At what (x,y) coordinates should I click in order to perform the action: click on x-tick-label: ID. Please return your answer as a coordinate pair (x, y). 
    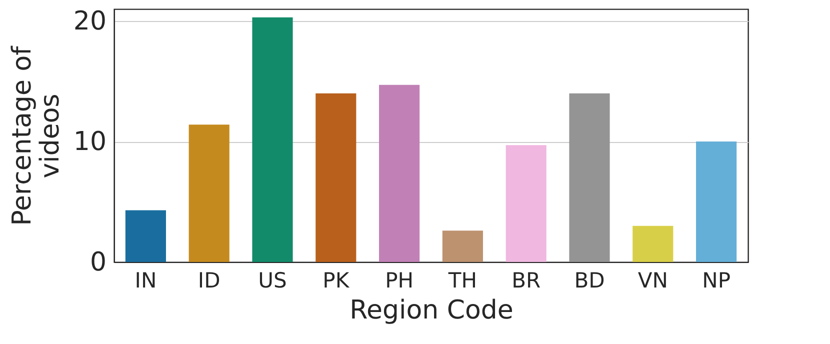
    Looking at the image, I should click on (209, 280).